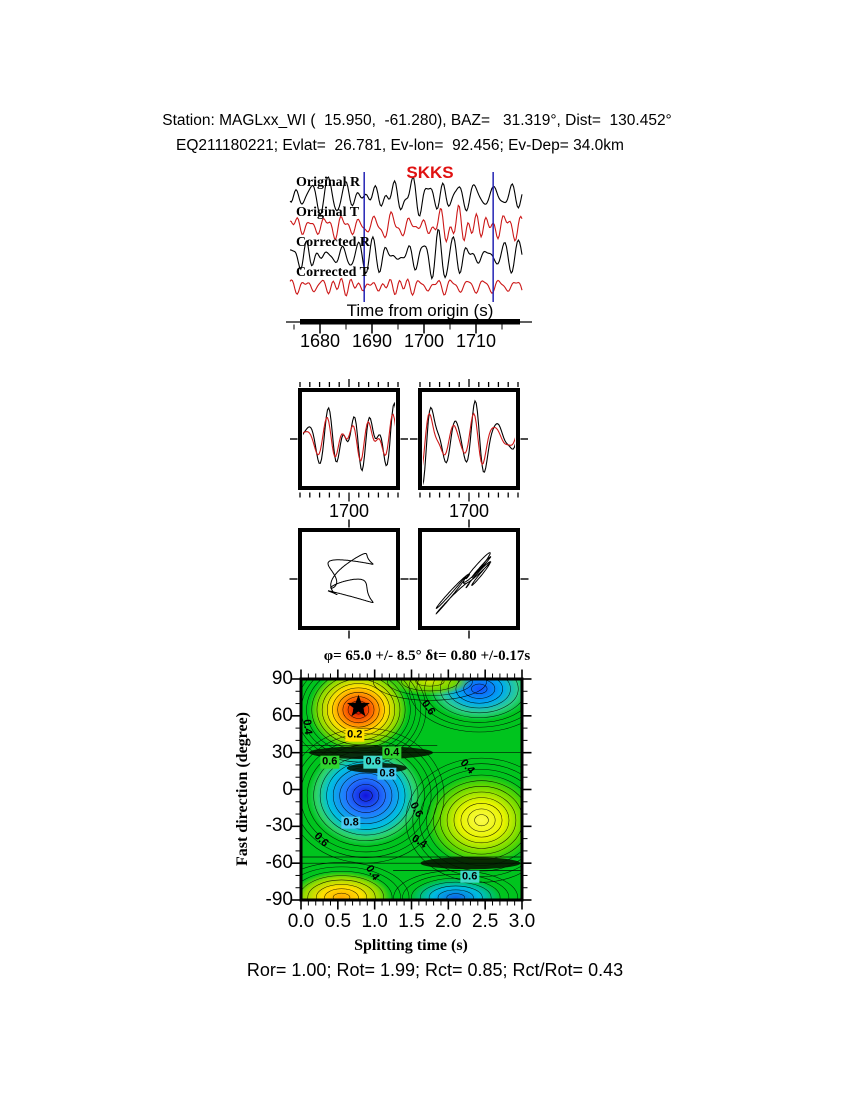 The image size is (850, 1100). I want to click on time-tick-label: 1700, so click(424, 341).